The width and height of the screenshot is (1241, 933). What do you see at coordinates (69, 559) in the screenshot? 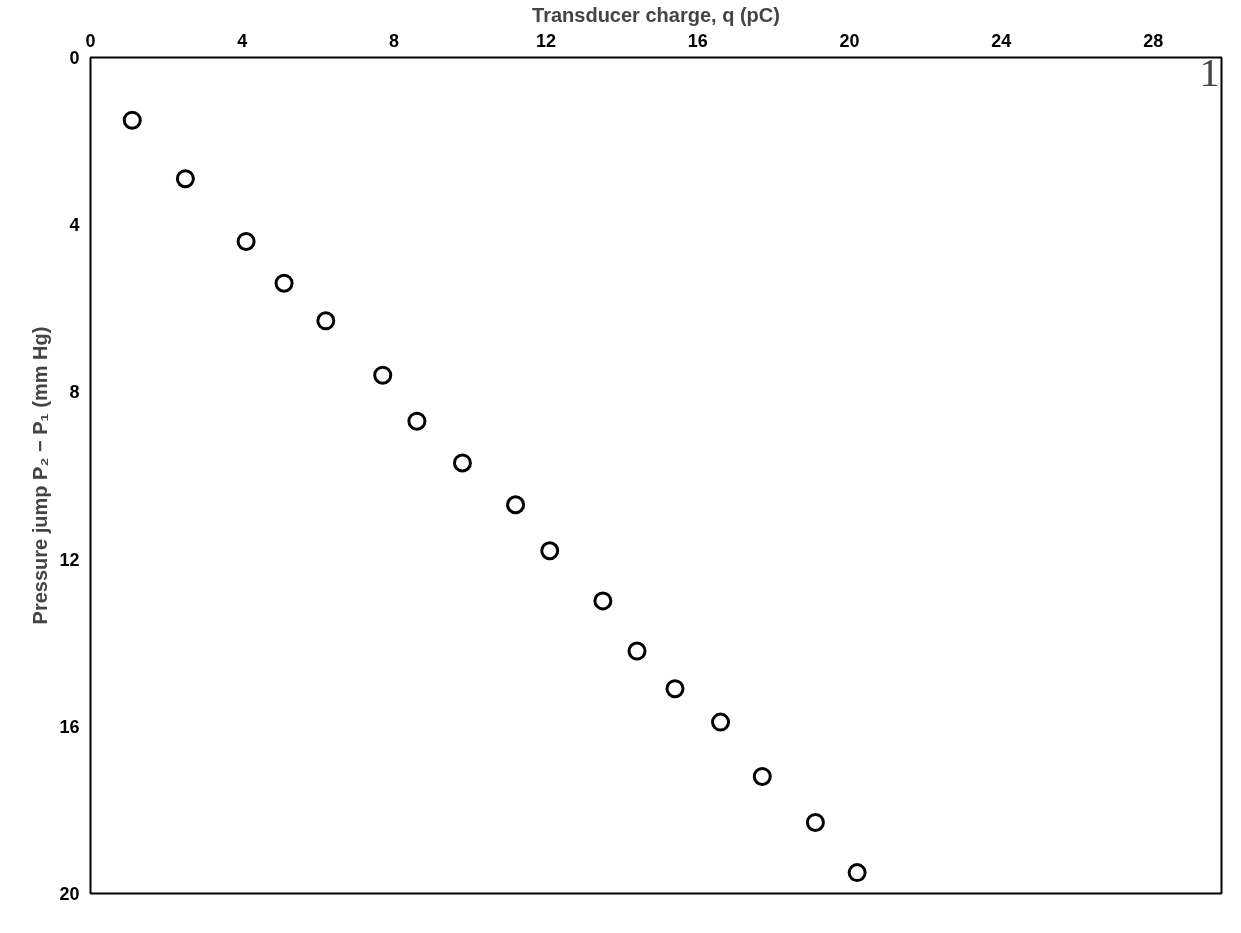
I see `y-tick-label: 12` at bounding box center [69, 559].